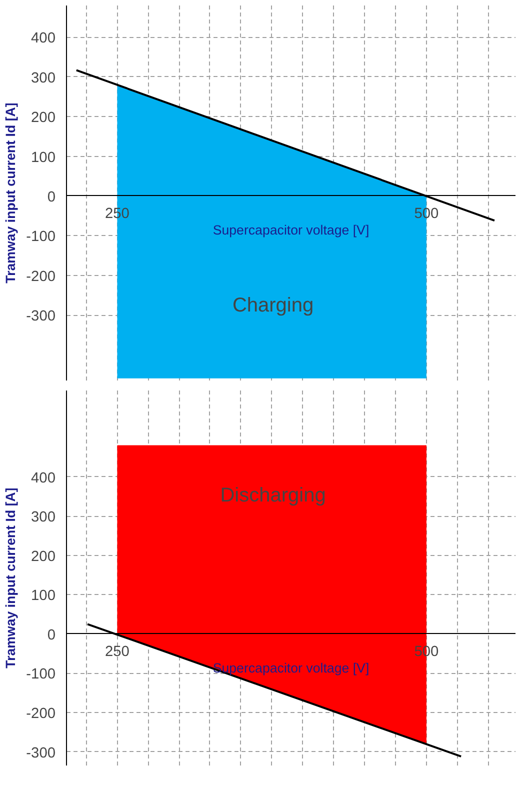 This screenshot has height=795, width=530. What do you see at coordinates (117, 652) in the screenshot?
I see `x-tick-label: 250` at bounding box center [117, 652].